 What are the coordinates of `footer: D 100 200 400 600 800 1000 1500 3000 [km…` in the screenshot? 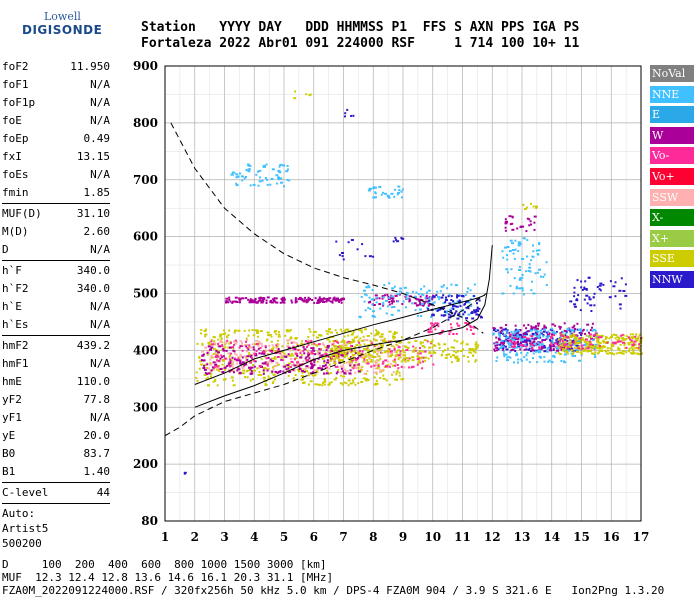 It's located at (333, 577).